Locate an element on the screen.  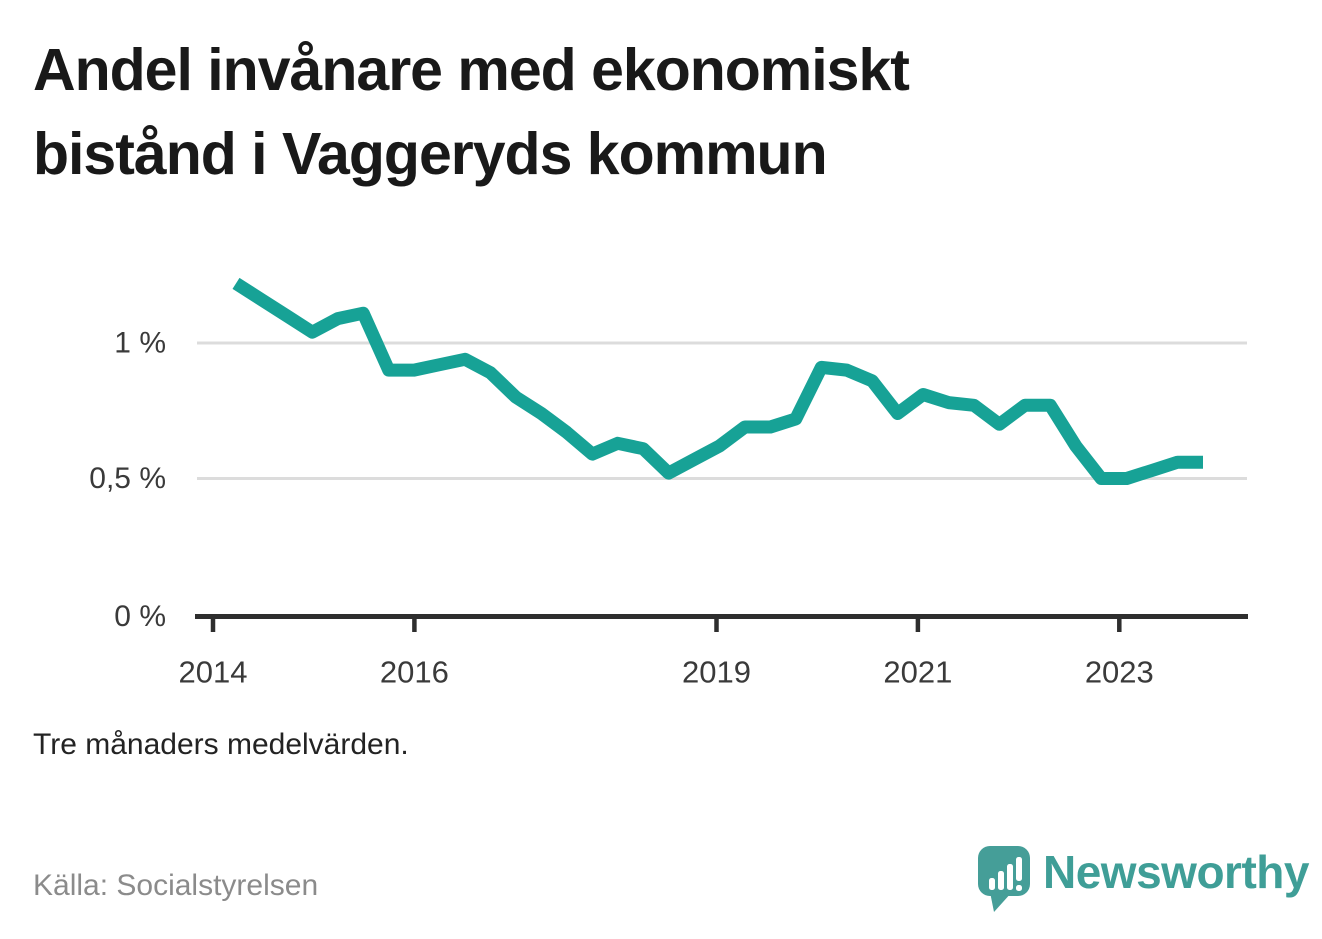
chart-title-line2: bistånd i Vaggeryds kommun is located at coordinates (430, 154).